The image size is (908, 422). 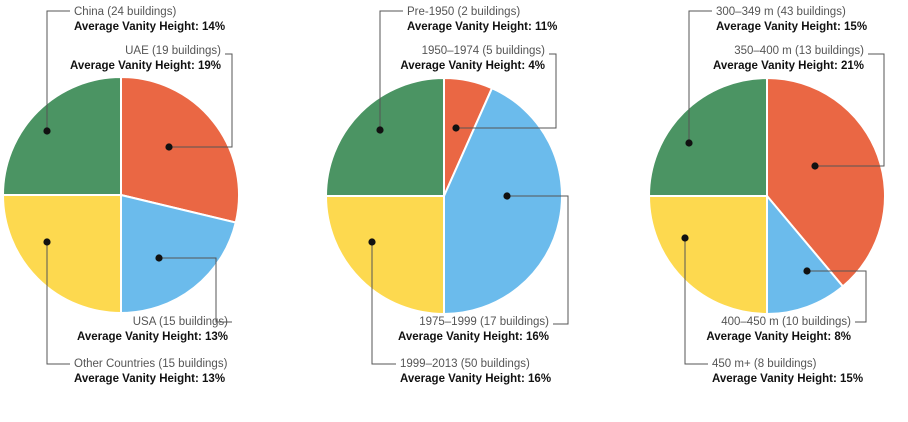 What do you see at coordinates (180, 322) in the screenshot?
I see `slice-label: USA (15 buildings)` at bounding box center [180, 322].